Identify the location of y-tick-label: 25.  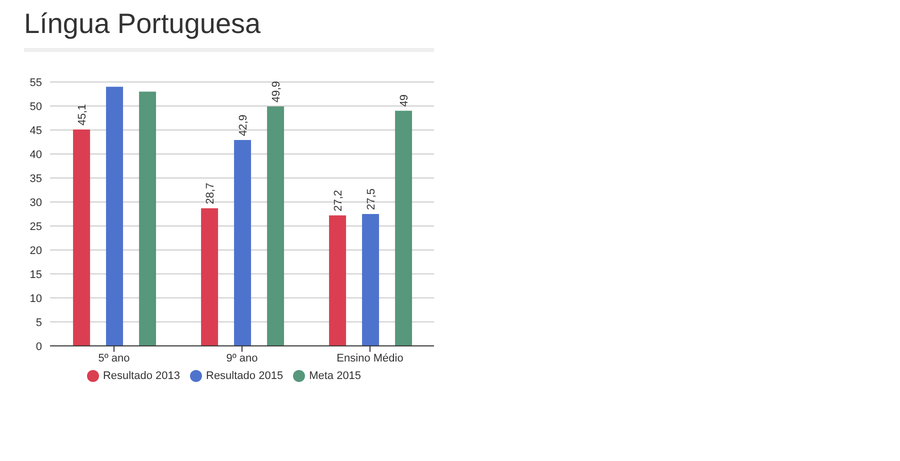
(36, 226).